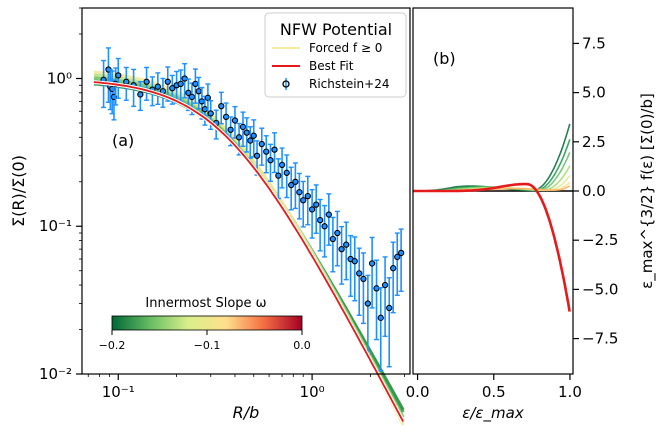  What do you see at coordinates (118, 392) in the screenshot?
I see `x-tick-label-0: 10⁻¹` at bounding box center [118, 392].